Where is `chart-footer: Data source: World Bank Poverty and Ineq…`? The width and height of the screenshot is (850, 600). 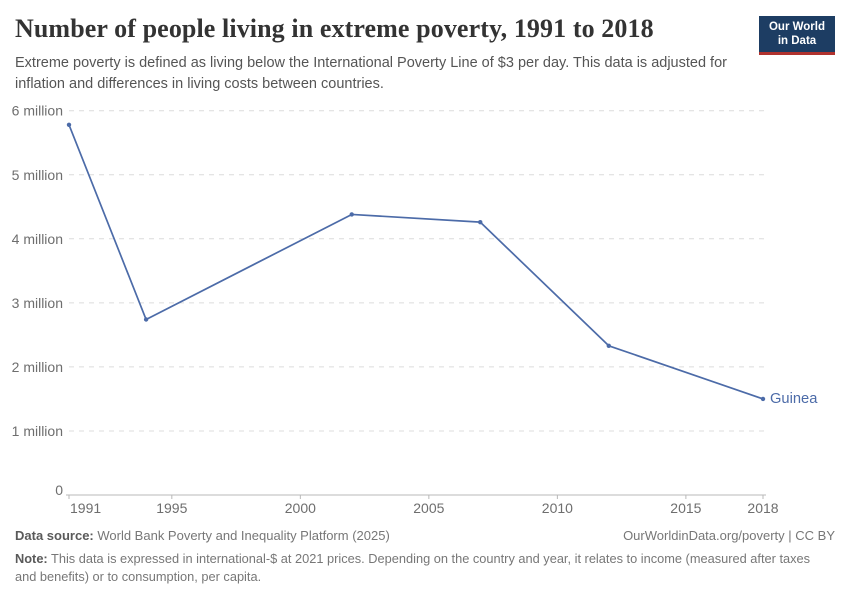 chart-footer: Data source: World Bank Poverty and Ineq… is located at coordinates (425, 557).